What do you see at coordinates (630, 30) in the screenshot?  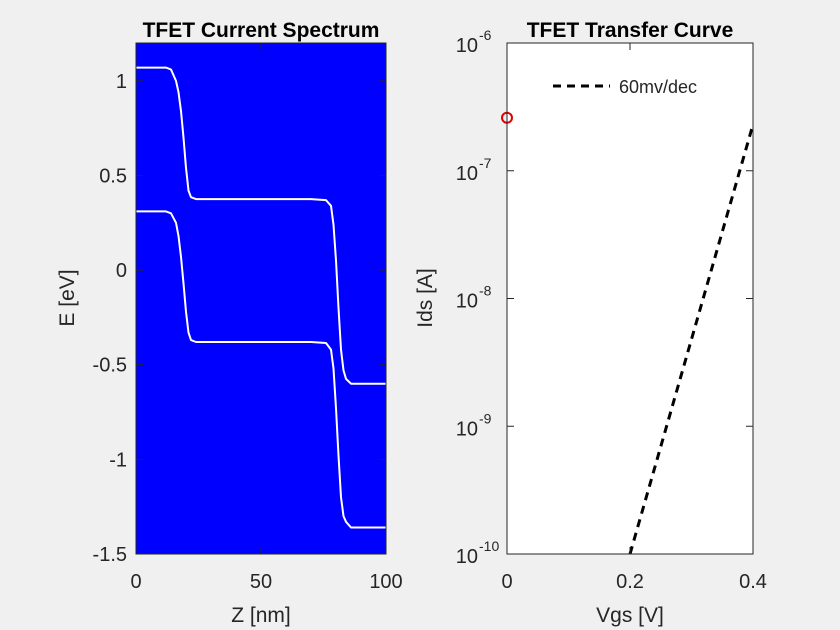 I see `transfer-chart-title: TFET Transfer Curve` at bounding box center [630, 30].